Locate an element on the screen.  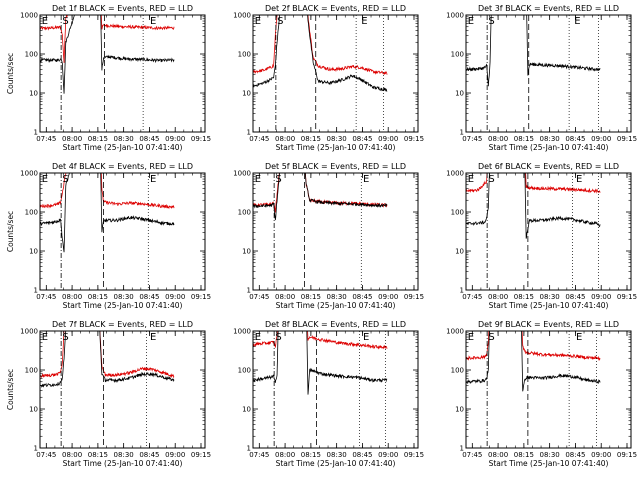
panel-title: Det 9f BLACK = Events, RED = LLD is located at coordinates (548, 324).